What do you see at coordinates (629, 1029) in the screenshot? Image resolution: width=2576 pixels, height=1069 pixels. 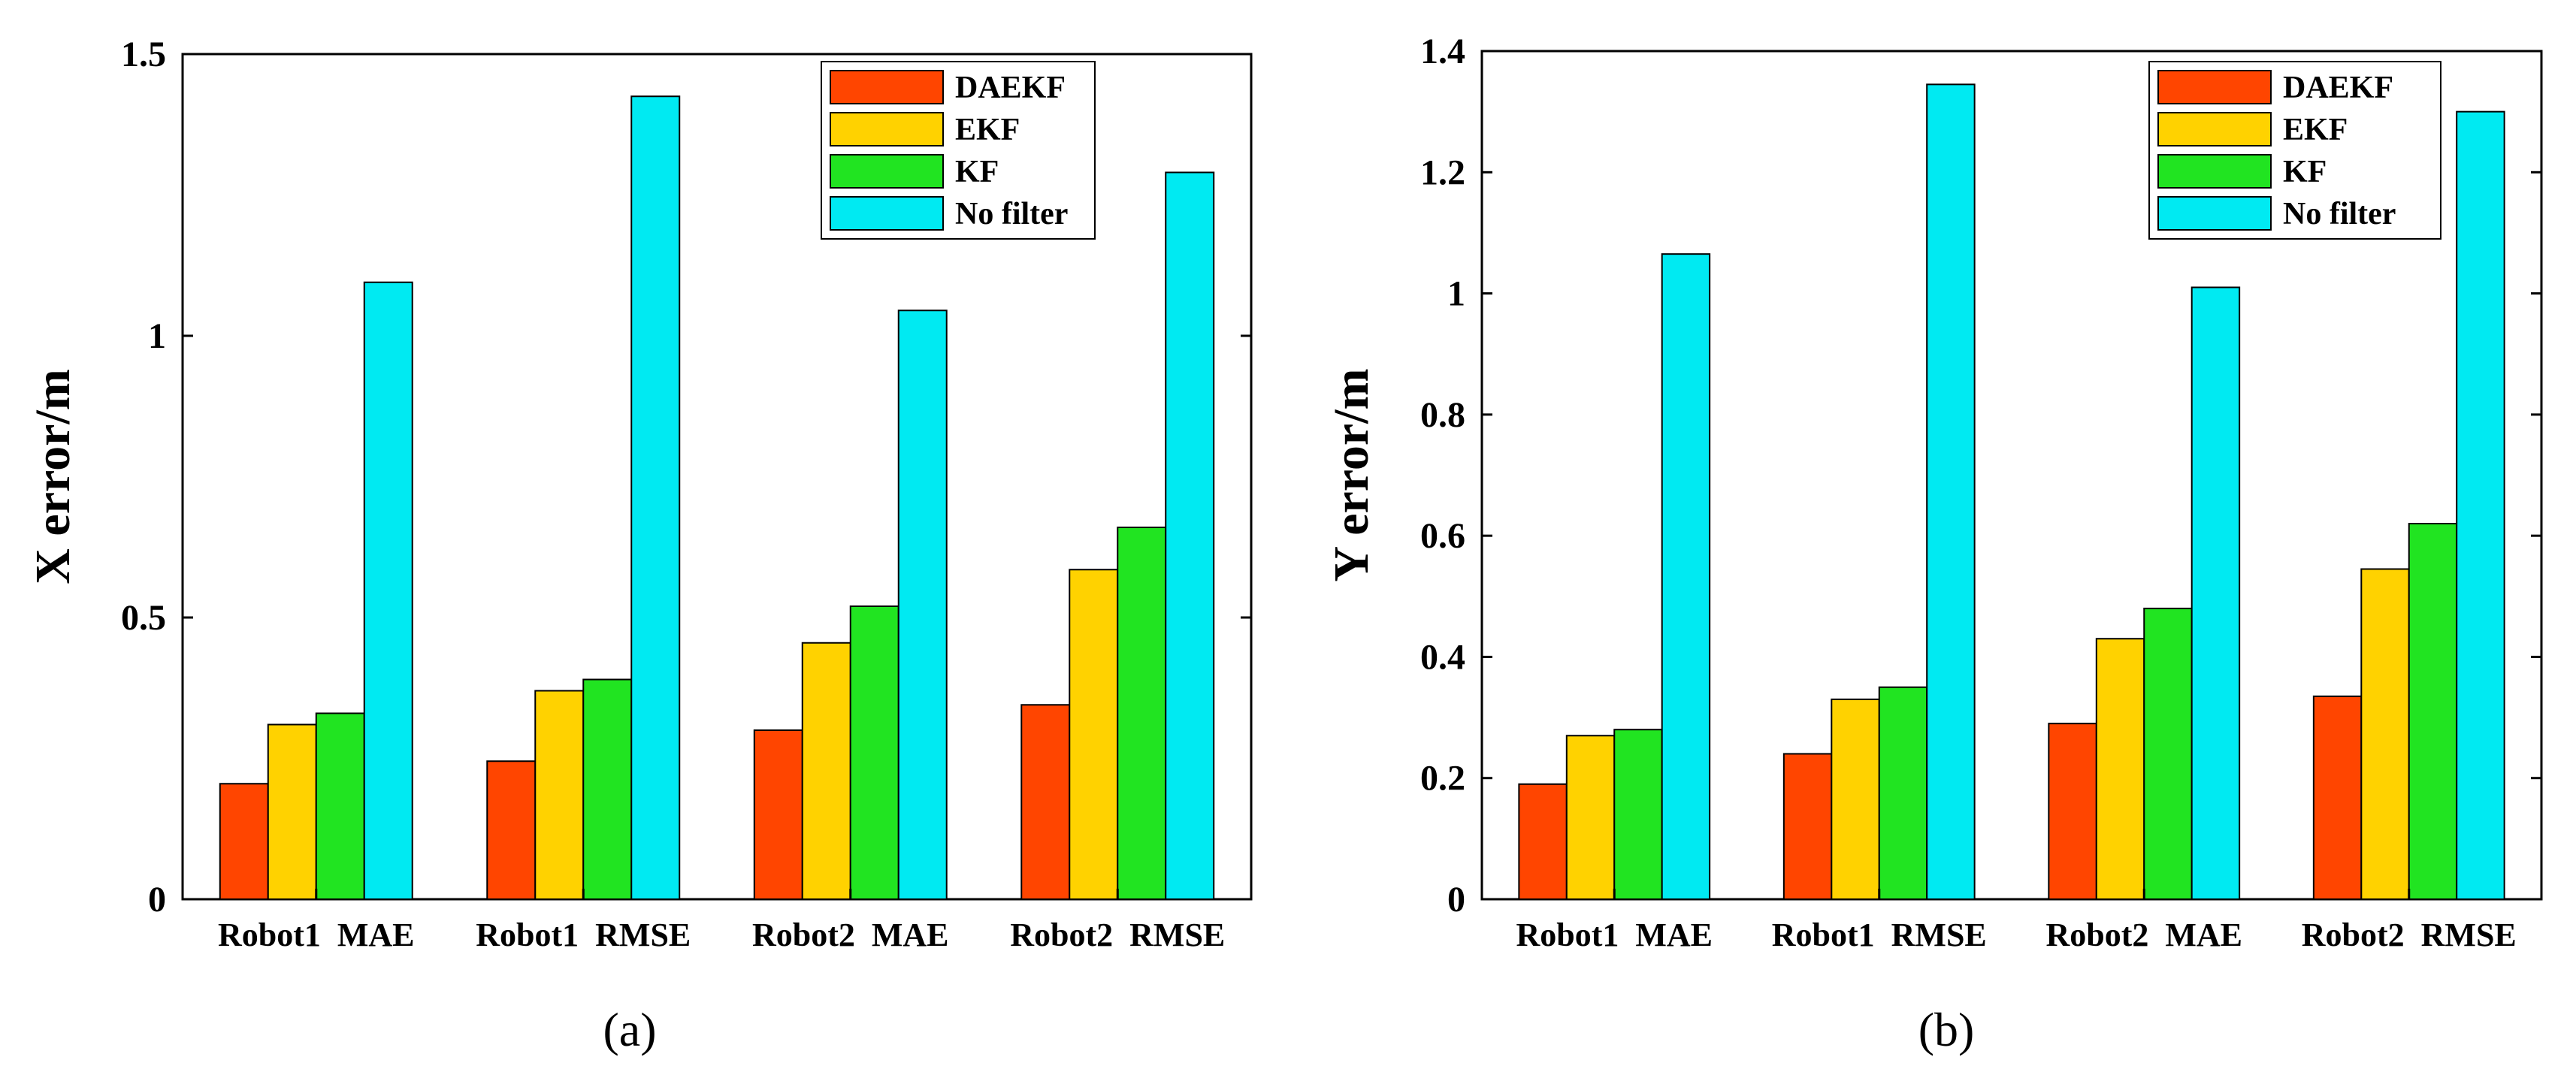 I see `panel-label: (a)` at bounding box center [629, 1029].